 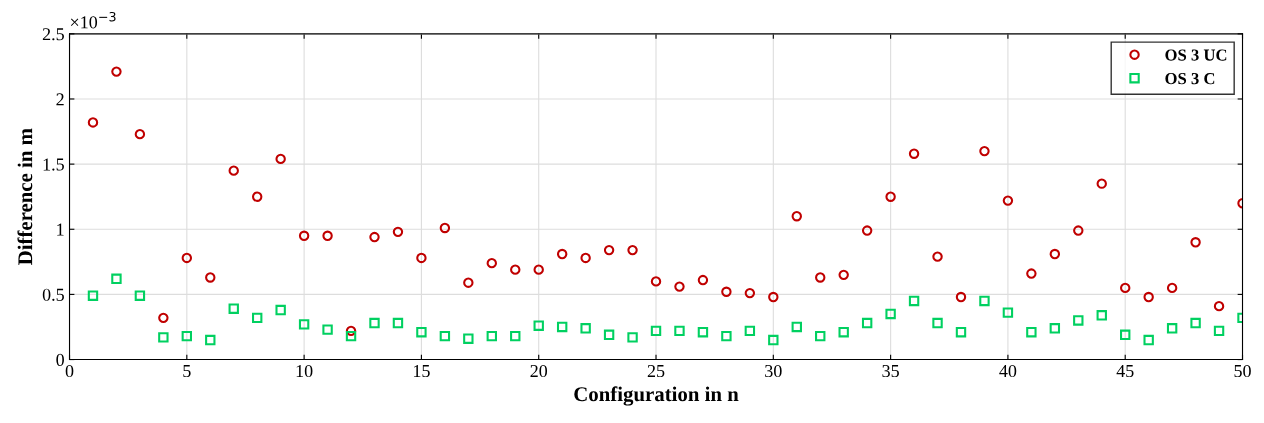 What do you see at coordinates (60, 229) in the screenshot?
I see `y-tick-label: 1` at bounding box center [60, 229].